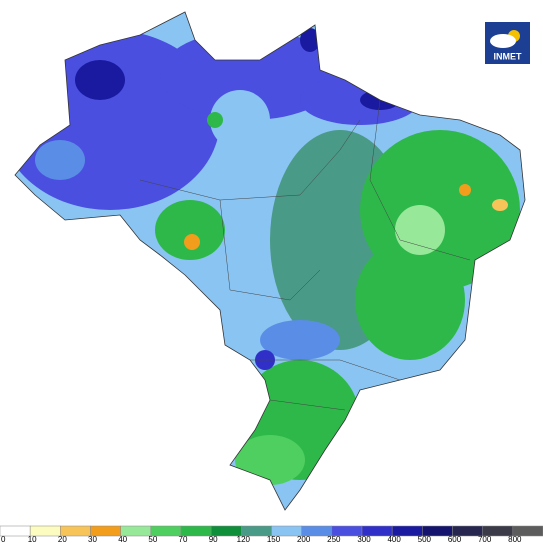  Describe the element at coordinates (394, 539) in the screenshot. I see `legend-tick-label: 400` at that location.